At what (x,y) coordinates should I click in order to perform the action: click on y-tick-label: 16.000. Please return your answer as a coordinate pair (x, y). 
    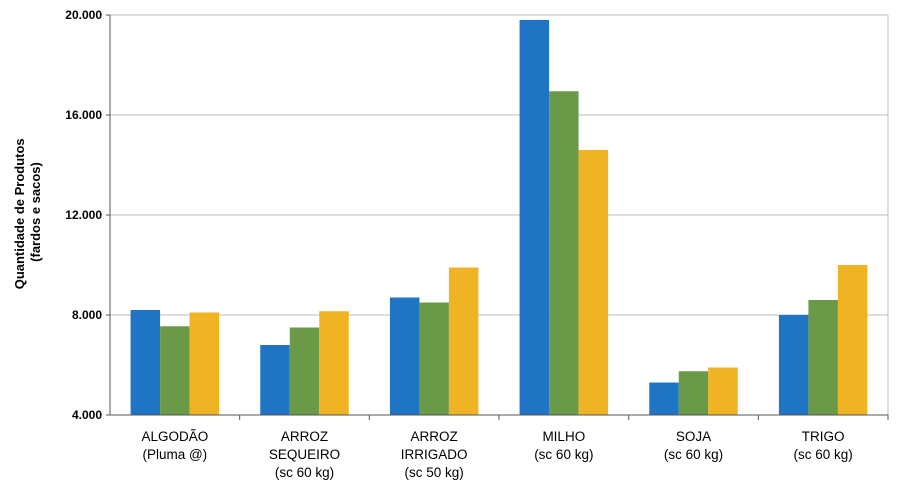
    Looking at the image, I should click on (83, 115).